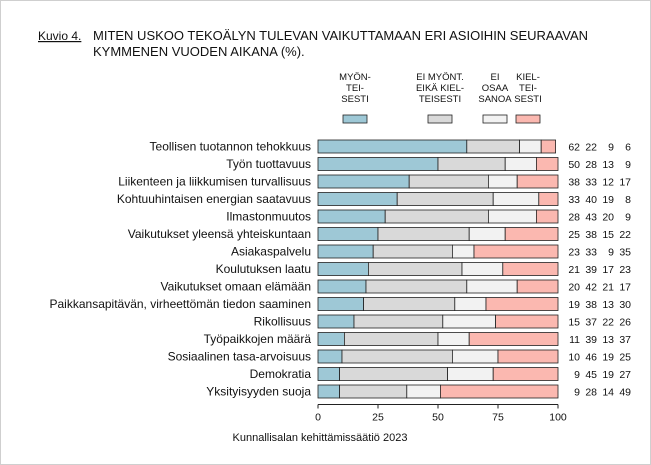  Describe the element at coordinates (558, 418) in the screenshot. I see `x-tick-label: 100` at that location.